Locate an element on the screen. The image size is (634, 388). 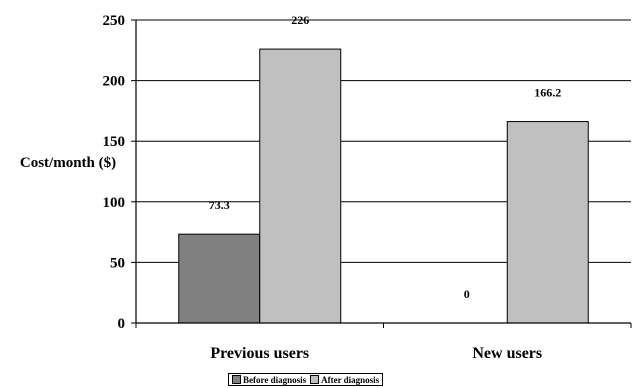
legend-item-after: After diagnosis is located at coordinates (344, 380).